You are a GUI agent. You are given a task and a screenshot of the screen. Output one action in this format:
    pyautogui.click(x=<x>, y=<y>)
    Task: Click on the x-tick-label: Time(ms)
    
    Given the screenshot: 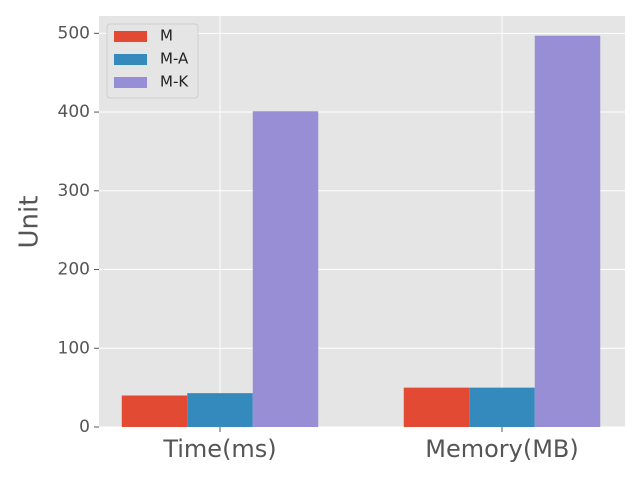 What is the action you would take?
    pyautogui.click(x=219, y=449)
    